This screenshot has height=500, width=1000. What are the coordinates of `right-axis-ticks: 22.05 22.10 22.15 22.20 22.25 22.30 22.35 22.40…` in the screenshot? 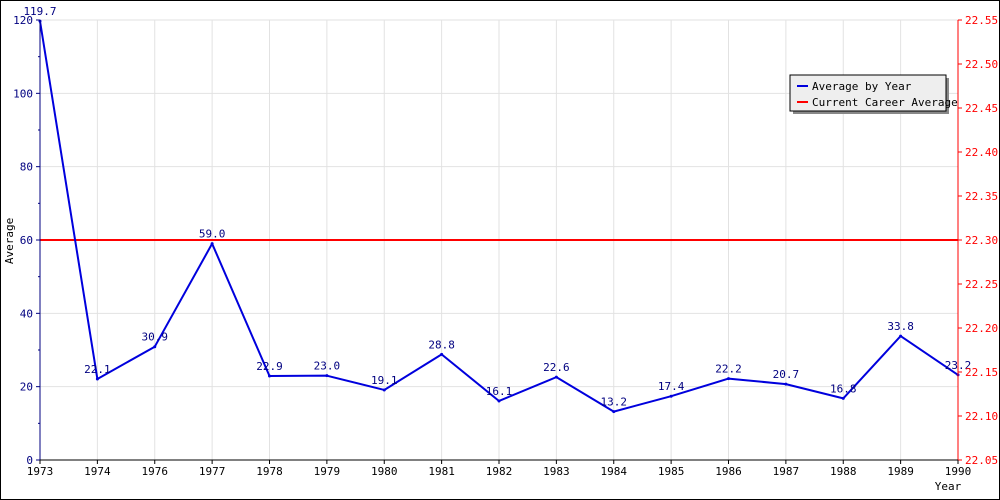 It's located at (978, 240).